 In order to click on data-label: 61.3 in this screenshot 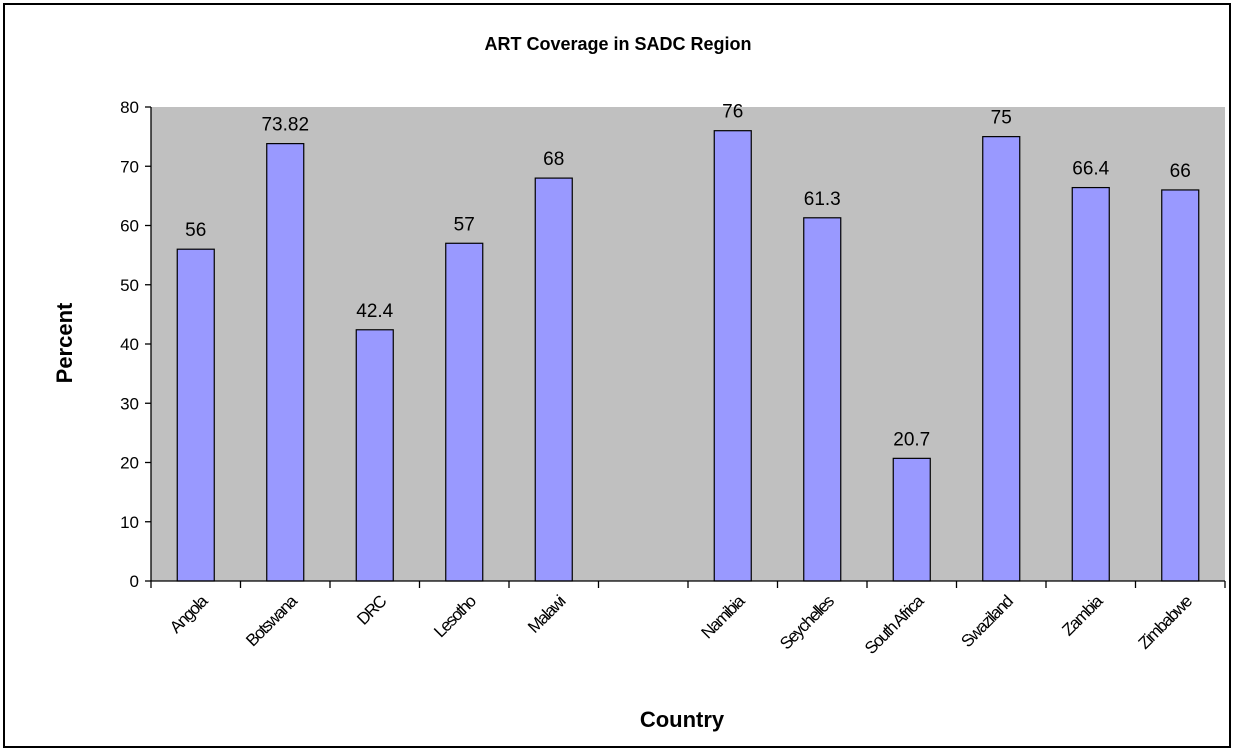, I will do `click(822, 199)`.